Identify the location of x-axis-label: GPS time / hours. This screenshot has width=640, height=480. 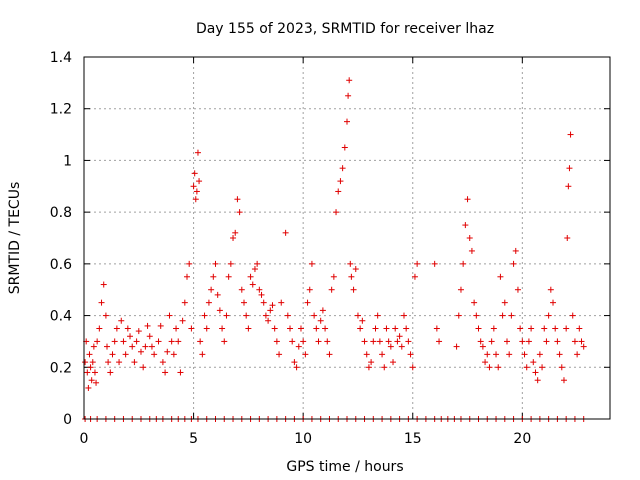
(344, 467).